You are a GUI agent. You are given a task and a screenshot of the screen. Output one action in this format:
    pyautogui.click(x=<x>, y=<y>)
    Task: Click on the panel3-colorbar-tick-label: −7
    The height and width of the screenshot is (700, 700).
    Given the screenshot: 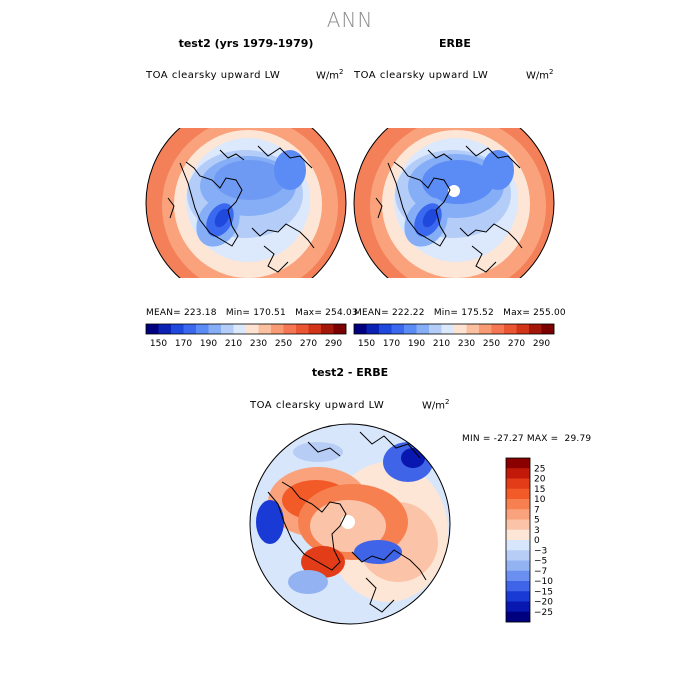 What is the action you would take?
    pyautogui.click(x=540, y=572)
    